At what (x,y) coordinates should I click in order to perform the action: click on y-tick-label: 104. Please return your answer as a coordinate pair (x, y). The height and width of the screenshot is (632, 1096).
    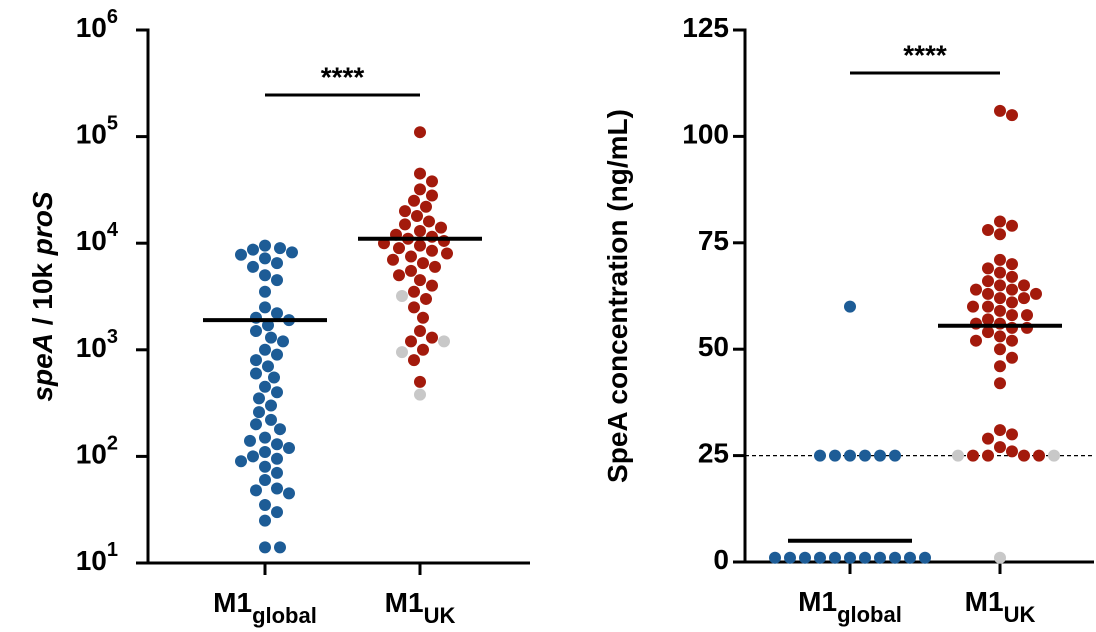
    Looking at the image, I should click on (97, 237).